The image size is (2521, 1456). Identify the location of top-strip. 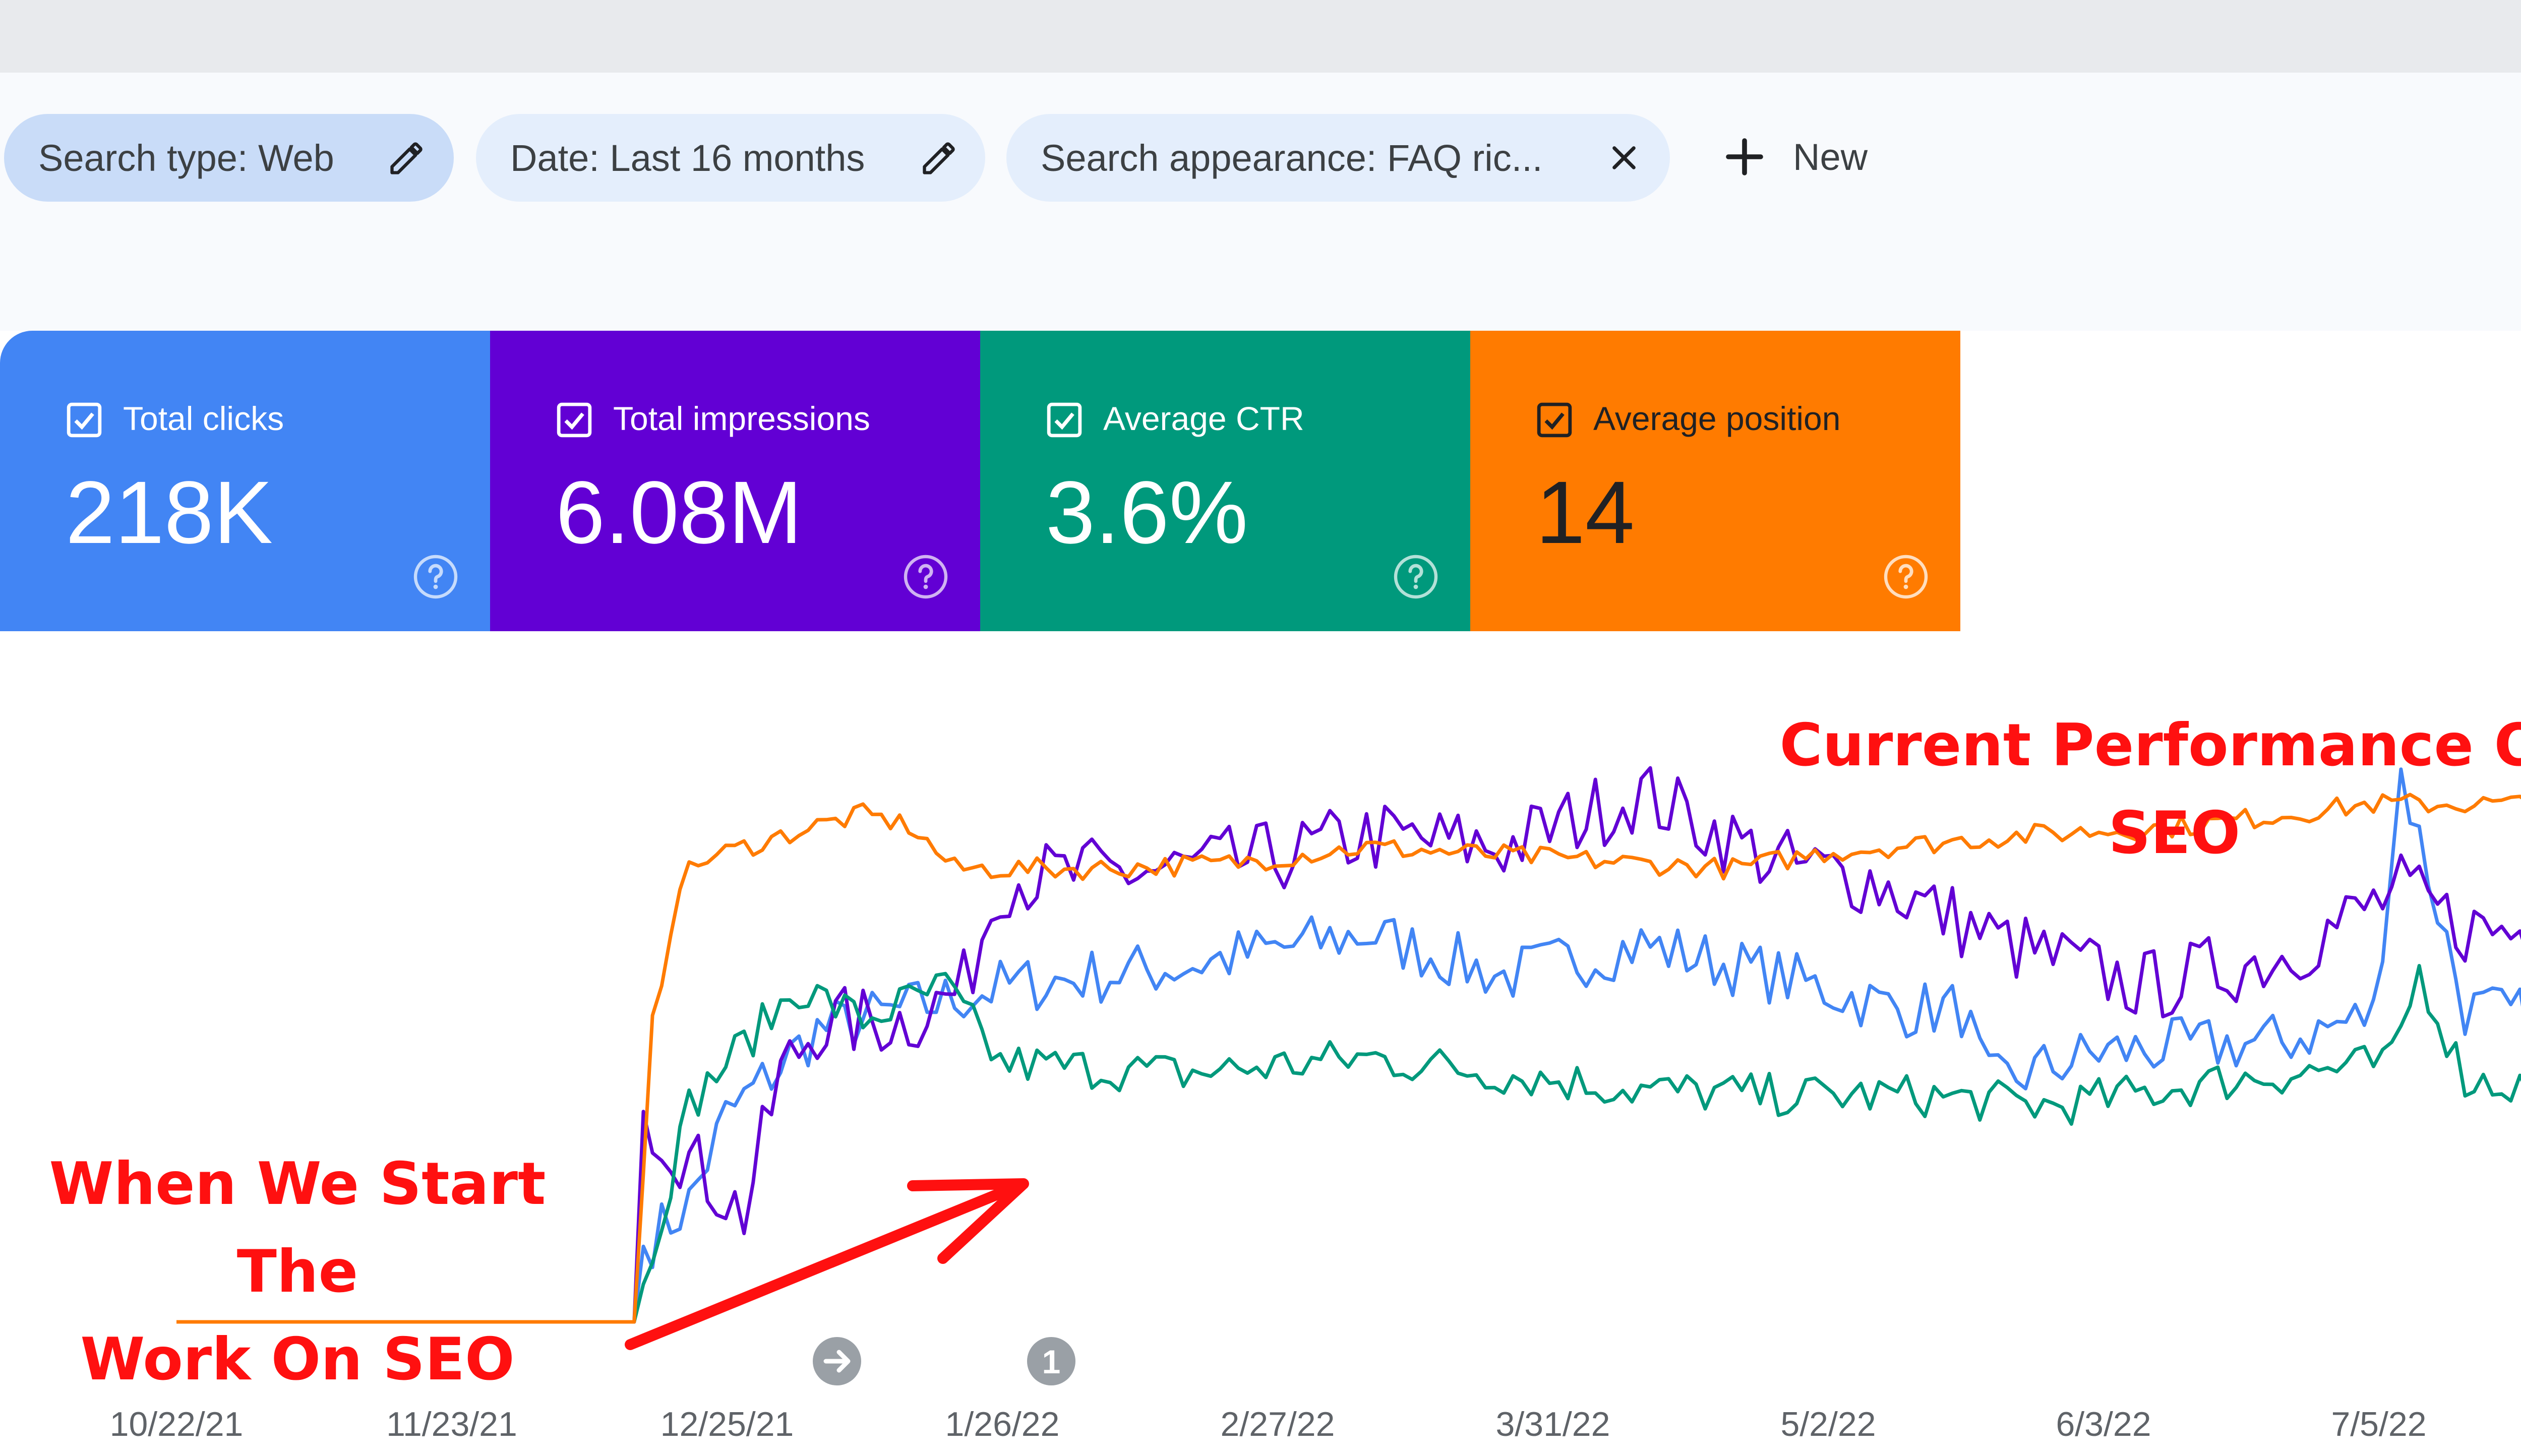
(1260, 36).